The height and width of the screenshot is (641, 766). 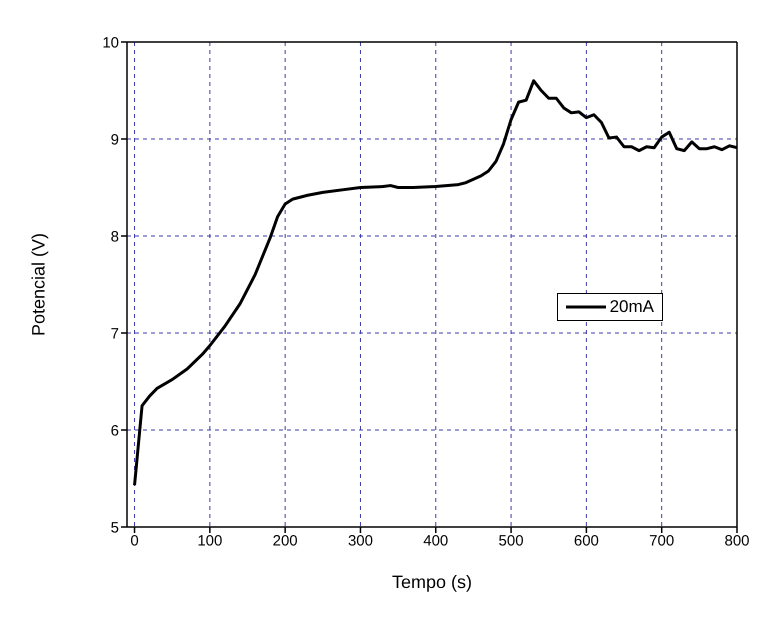 I want to click on x-tick-label: 200, so click(x=285, y=541).